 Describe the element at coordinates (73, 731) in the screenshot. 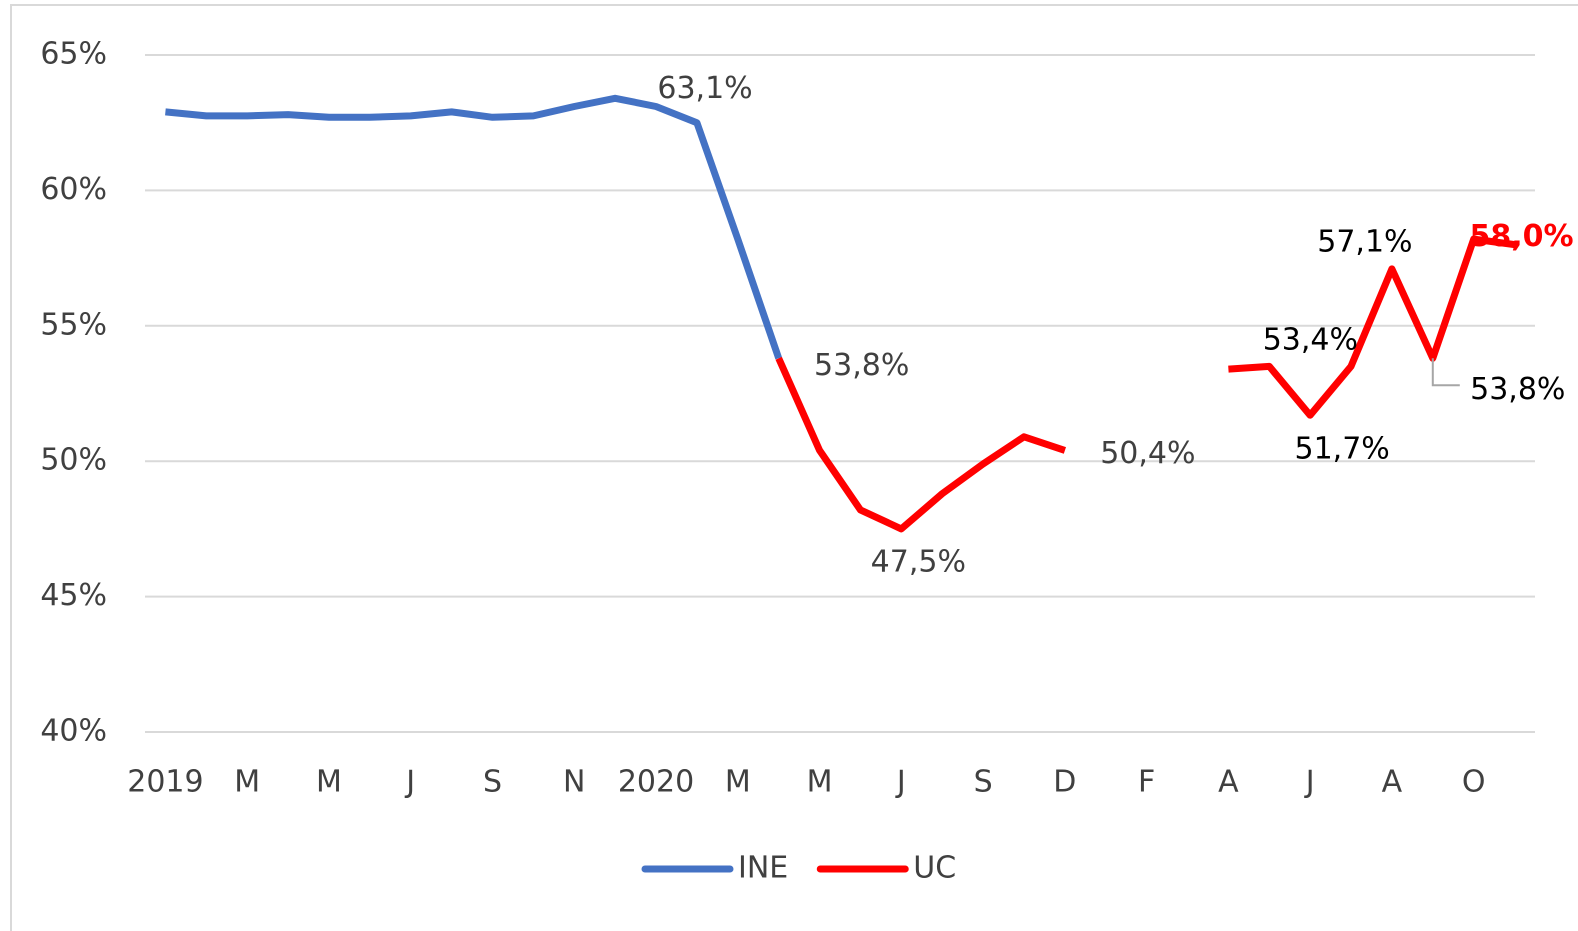

I see `y-tick-label: 40%` at that location.